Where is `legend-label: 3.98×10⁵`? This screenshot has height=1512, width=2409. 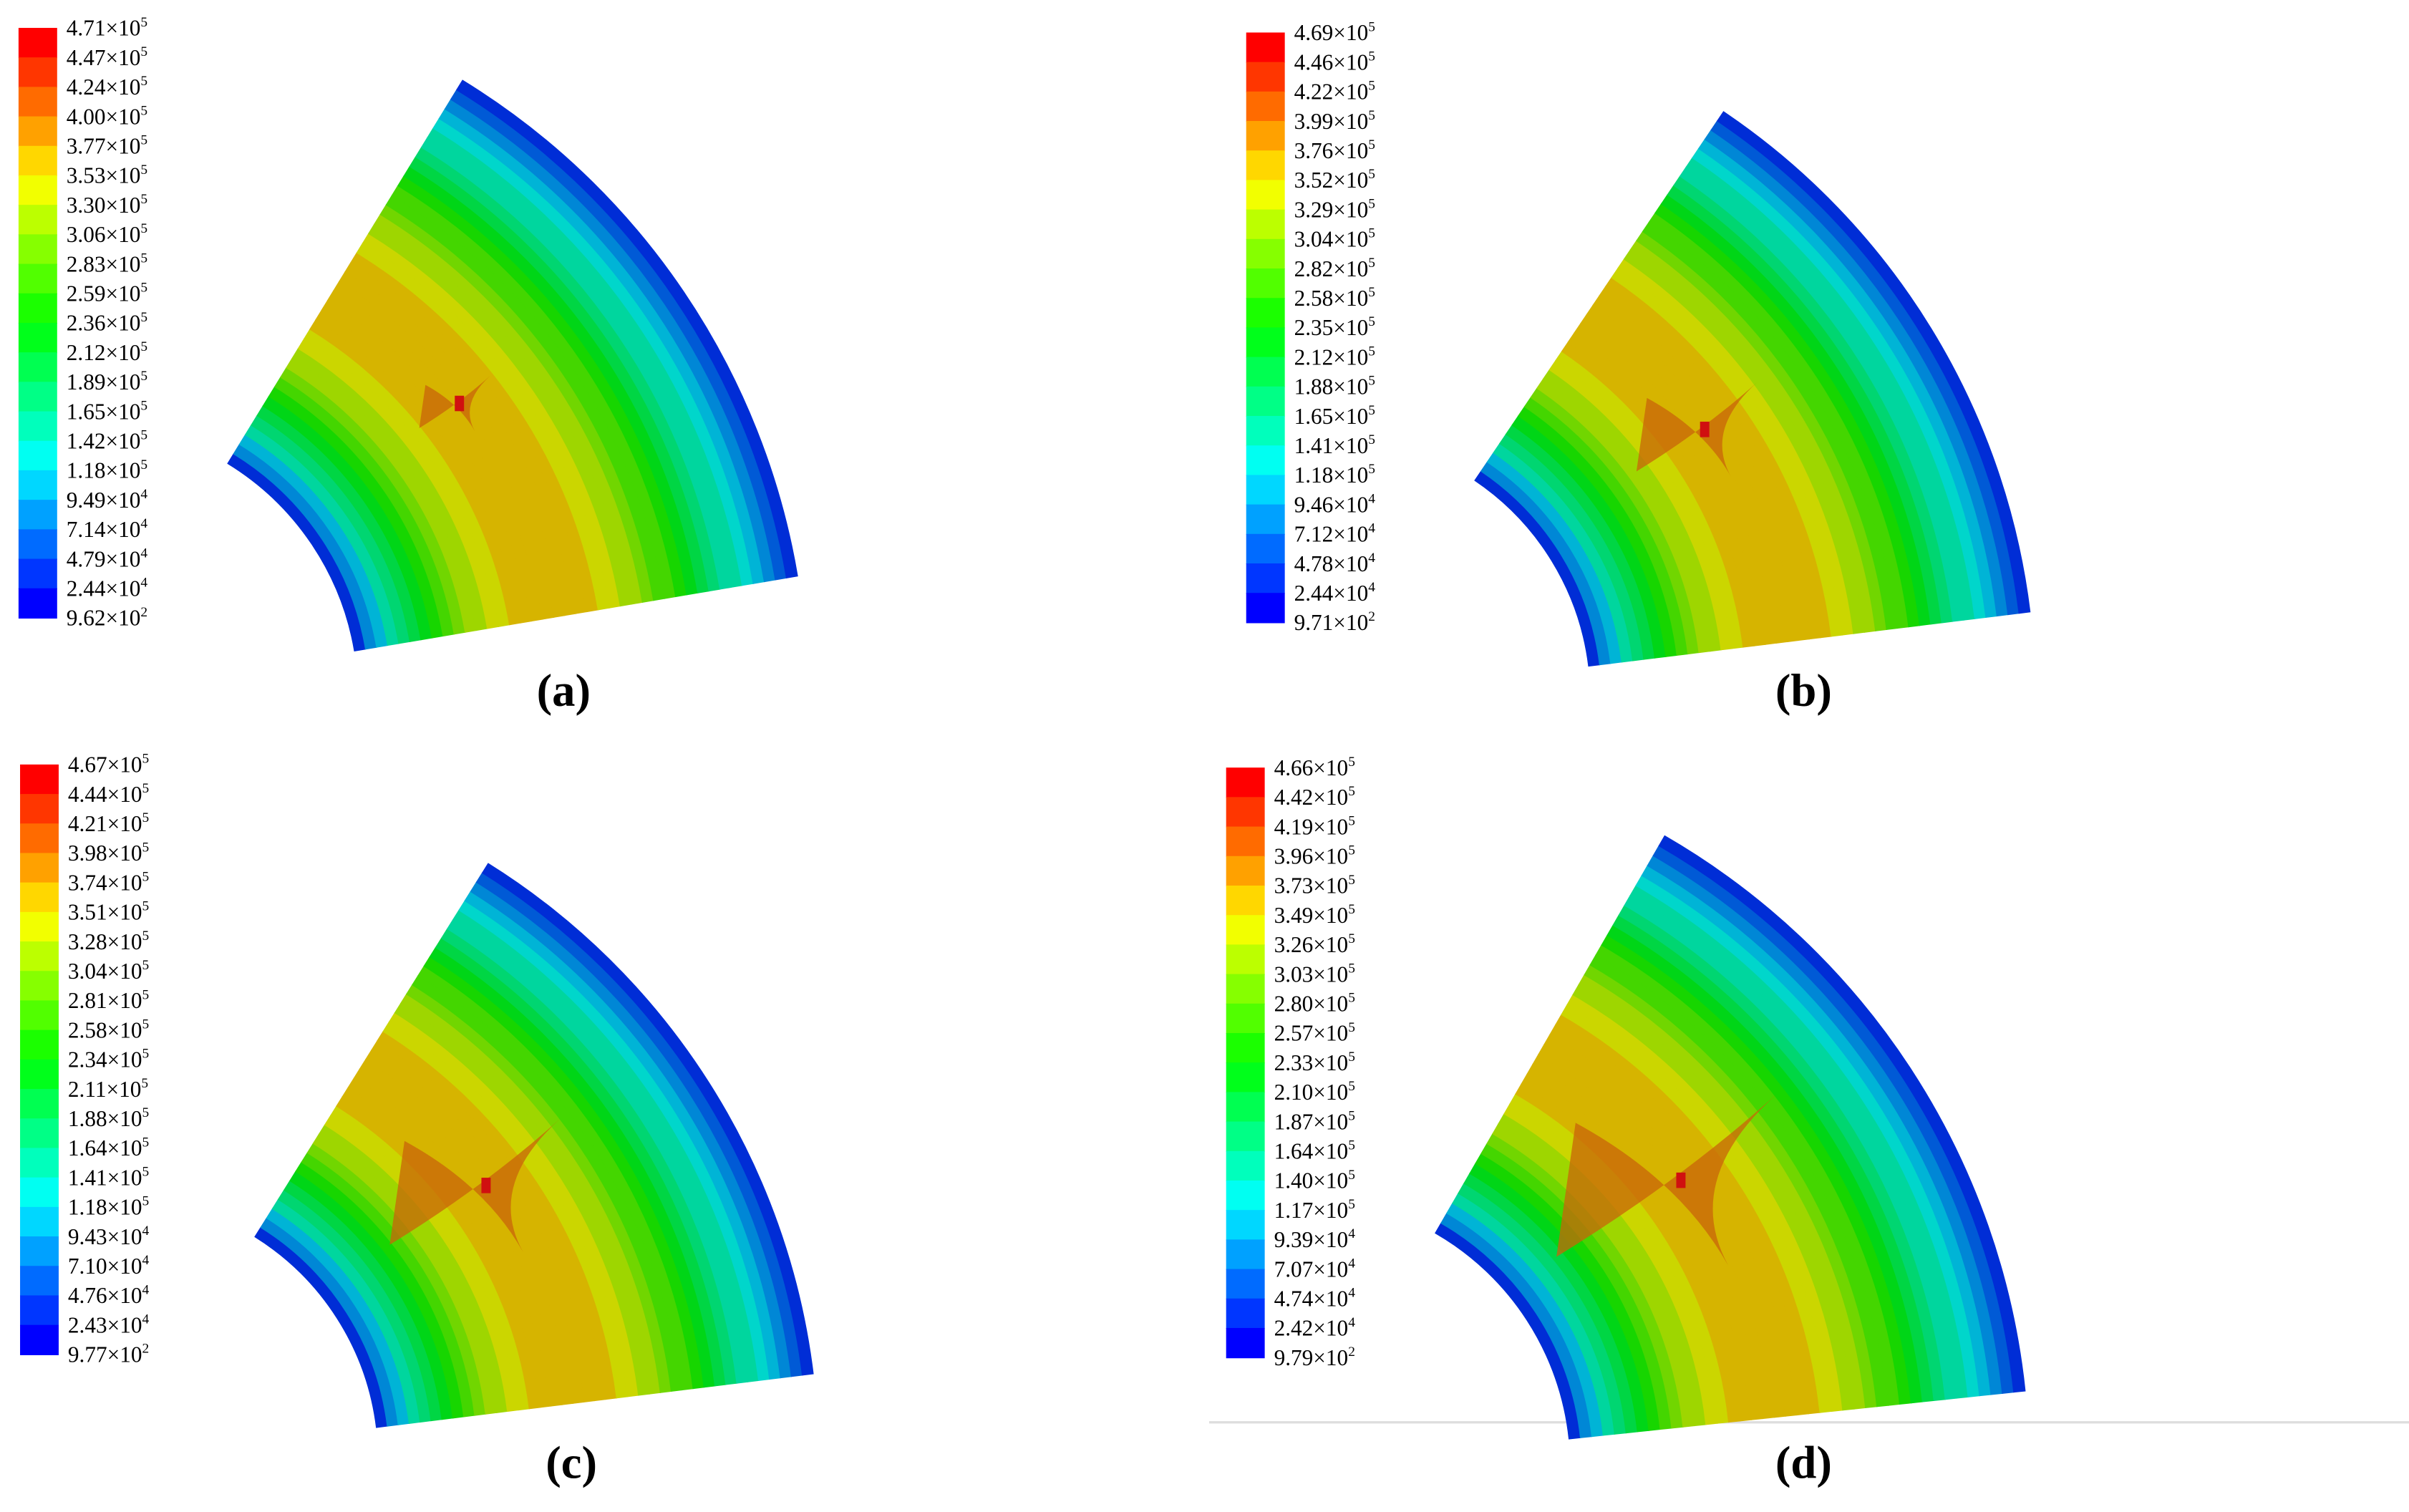 legend-label: 3.98×10⁵ is located at coordinates (108, 853).